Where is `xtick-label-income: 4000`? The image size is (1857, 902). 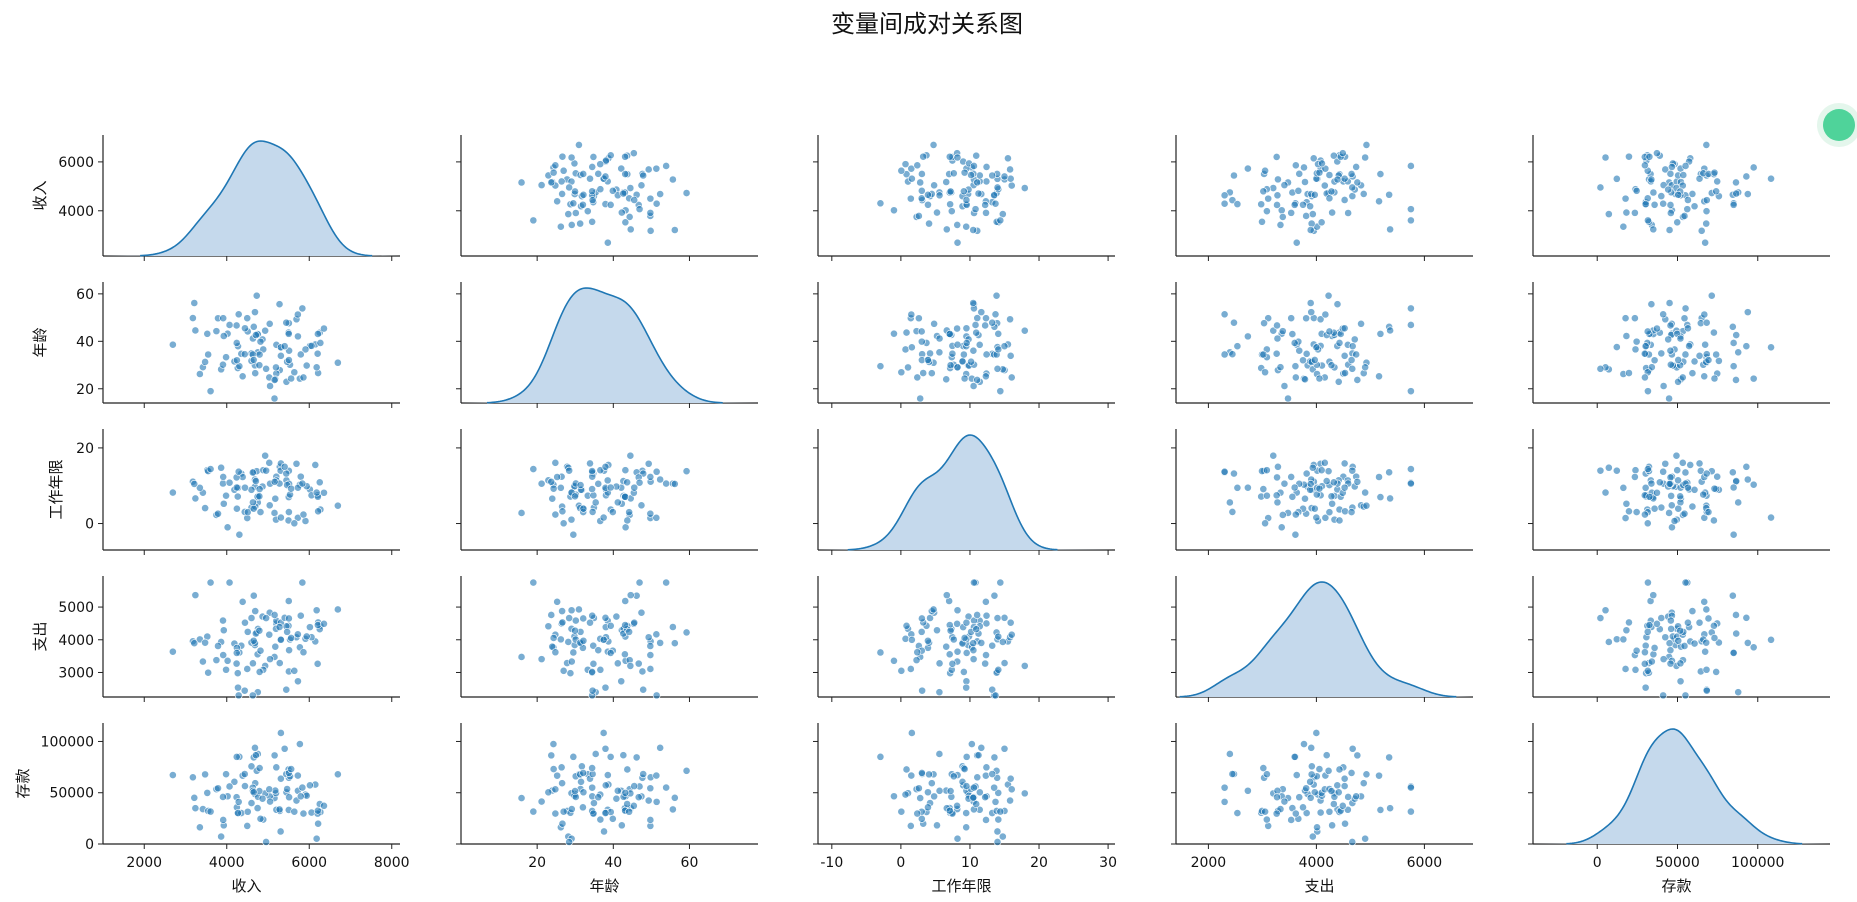
xtick-label-income: 4000 is located at coordinates (227, 863).